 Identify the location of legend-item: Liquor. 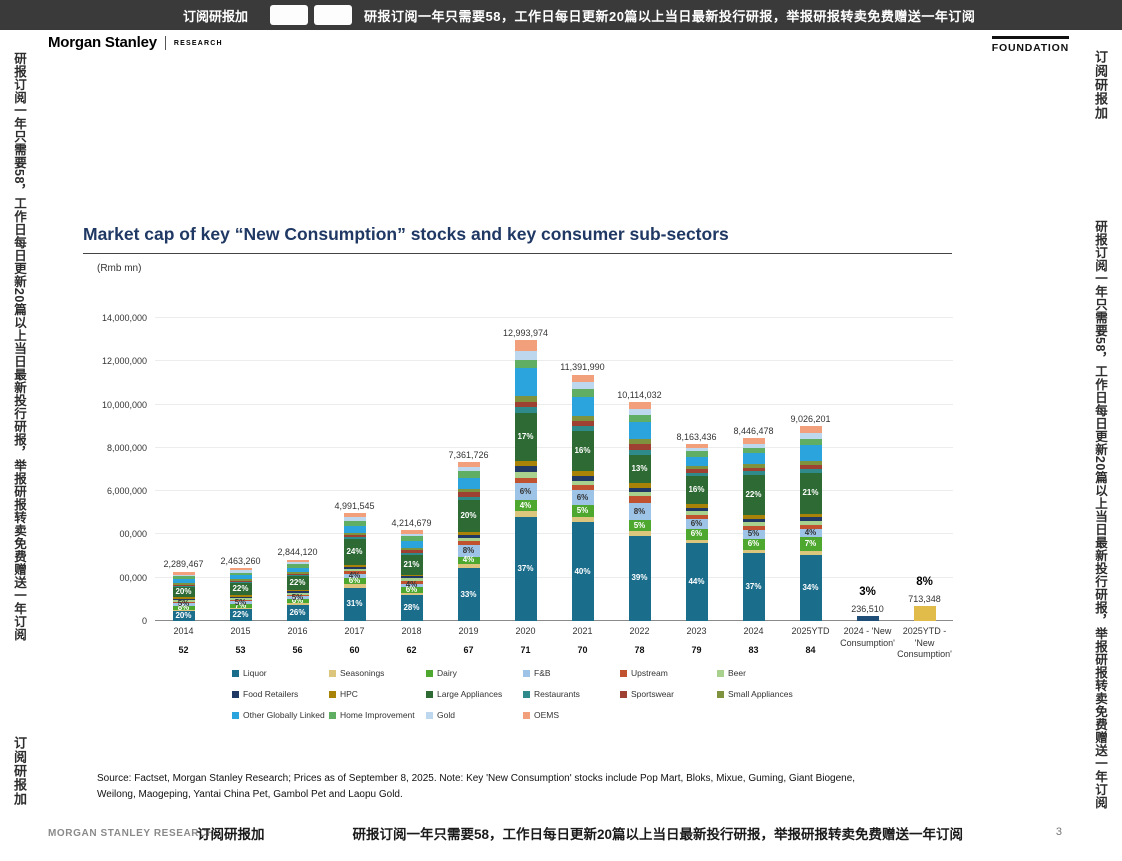
(280, 673).